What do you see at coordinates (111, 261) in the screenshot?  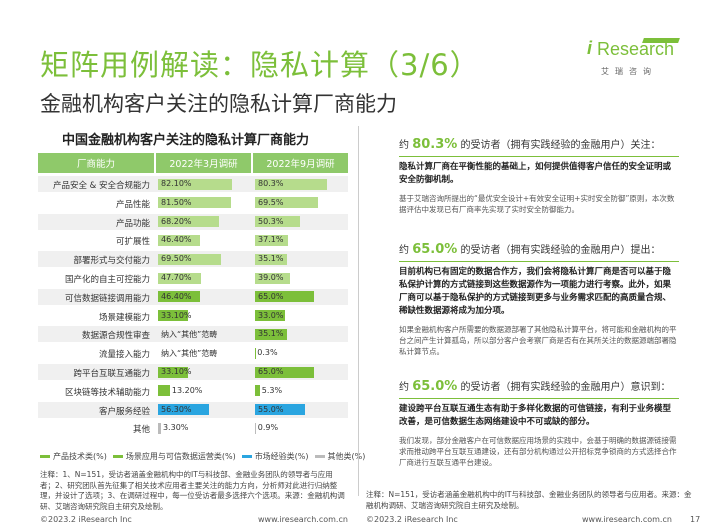 I see `row-label: 部署形式与交付能力` at bounding box center [111, 261].